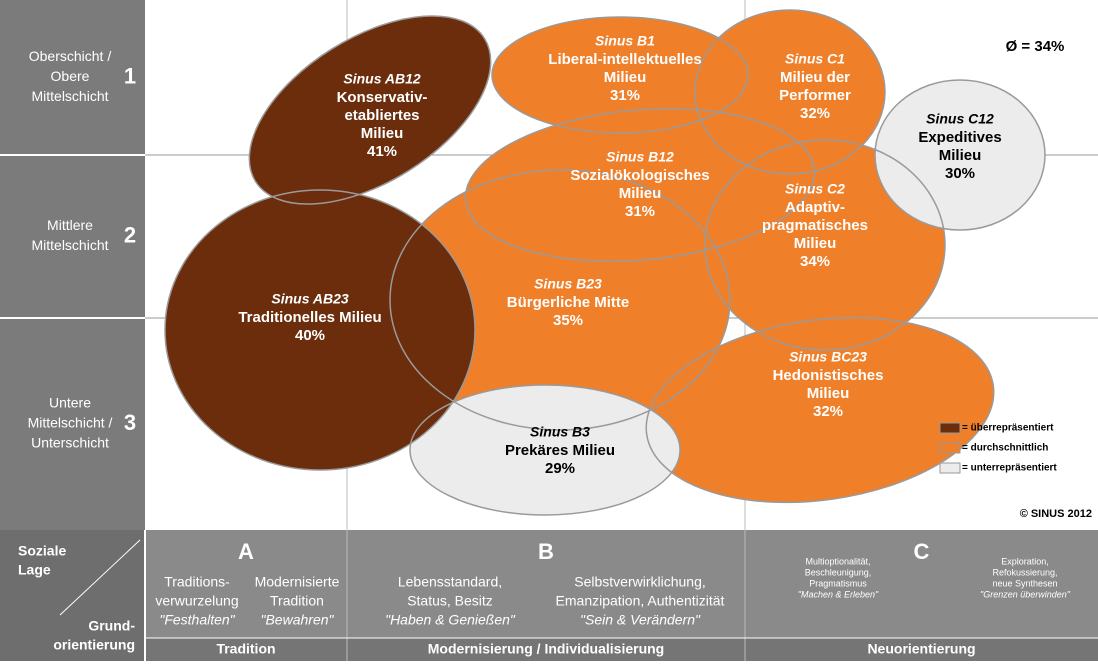  Describe the element at coordinates (297, 582) in the screenshot. I see `column-text: Modernisierte` at that location.